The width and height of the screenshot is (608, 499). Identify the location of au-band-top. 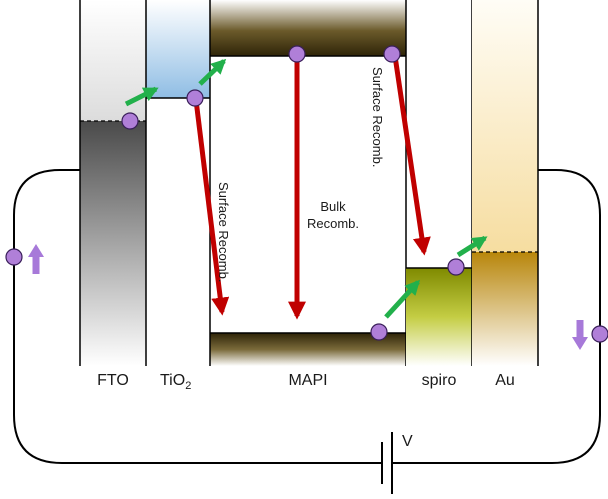
(505, 126).